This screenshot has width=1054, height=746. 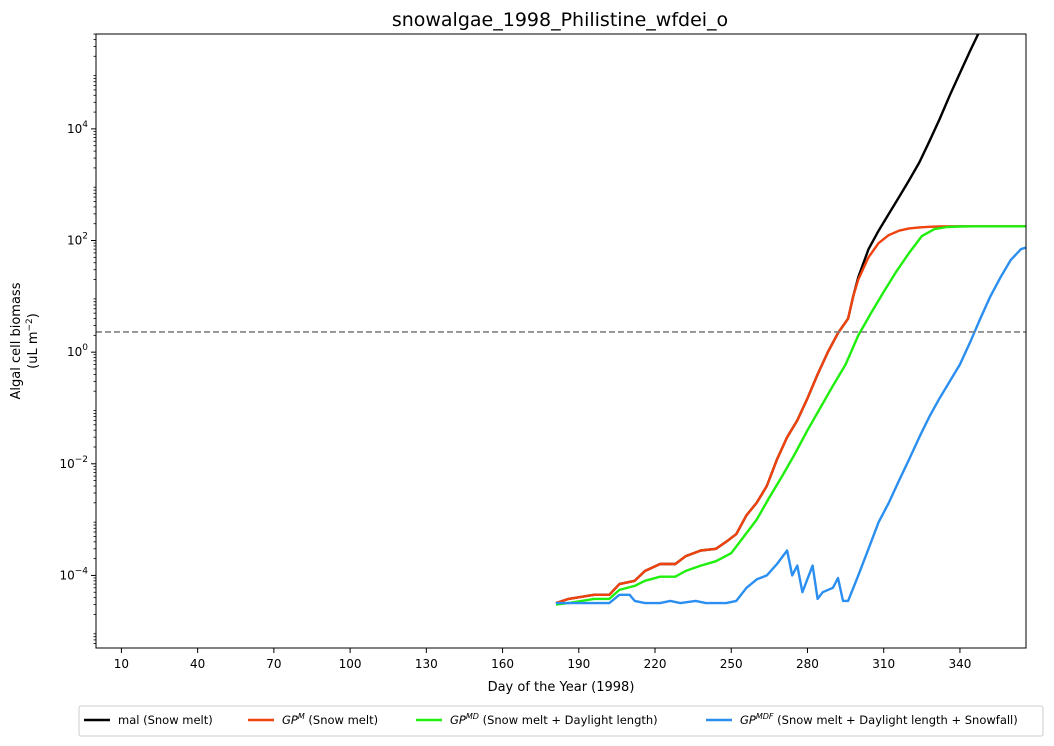 I want to click on x-tick-label: 130, so click(x=426, y=664).